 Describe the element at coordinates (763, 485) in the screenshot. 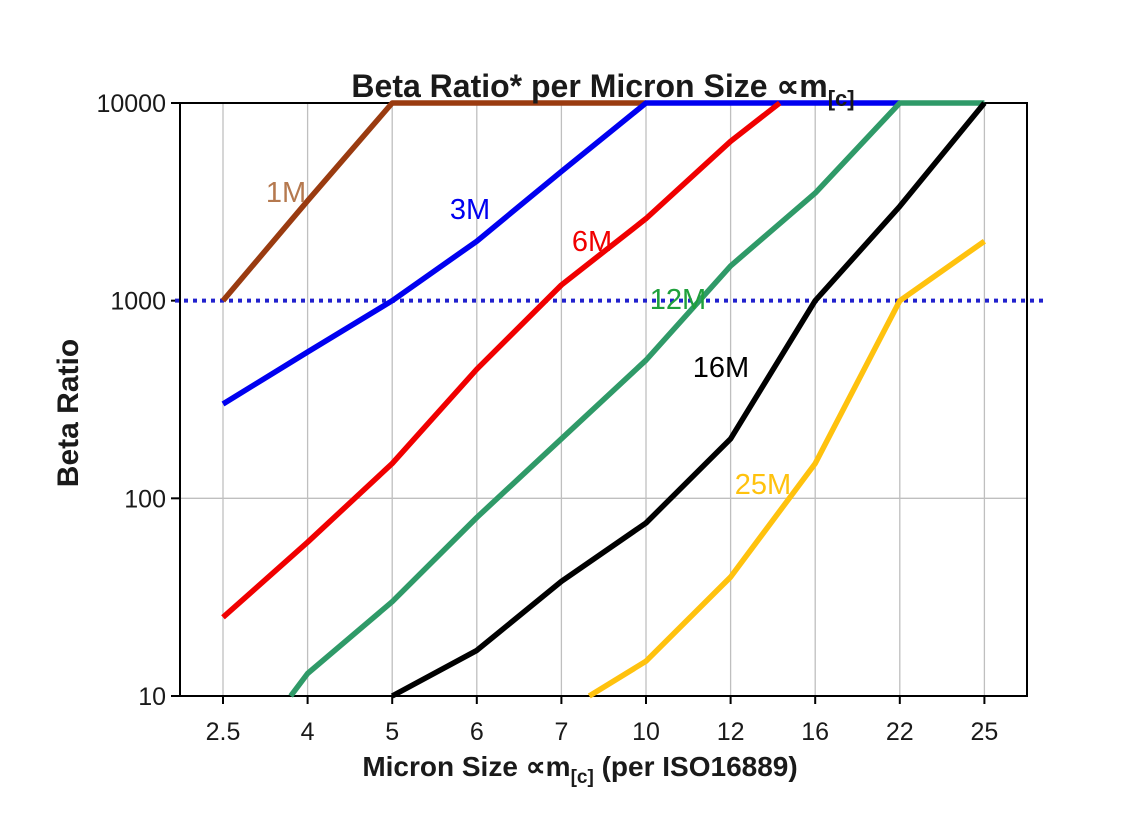

I see `series-label-25m: 25M` at that location.